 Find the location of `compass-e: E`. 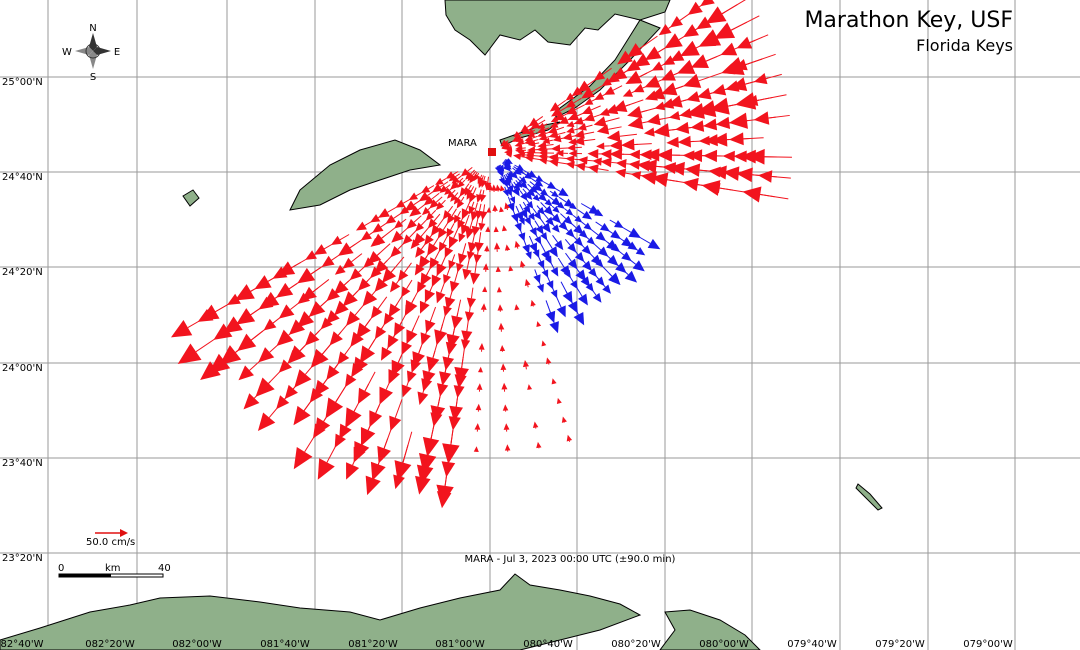

compass-e: E is located at coordinates (117, 52).